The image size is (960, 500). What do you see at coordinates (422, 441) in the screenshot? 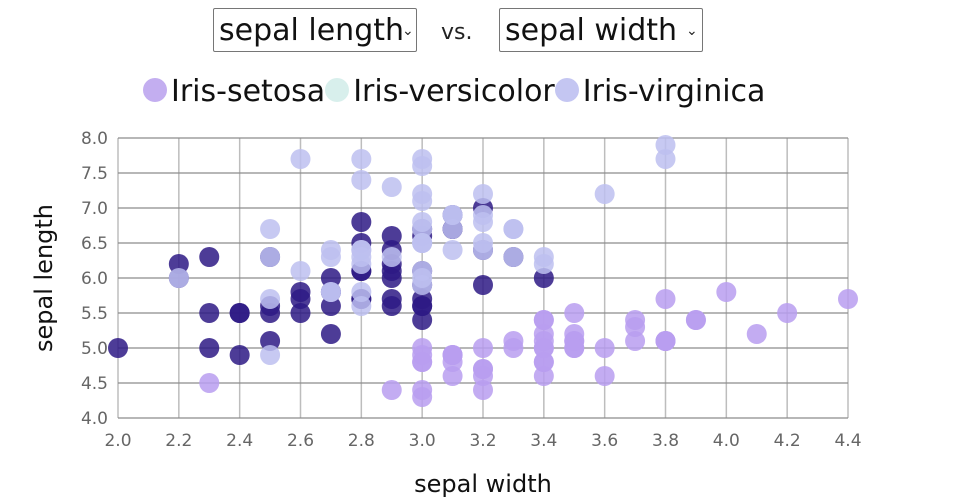
I see `x-tick-label: 3.0` at bounding box center [422, 441].